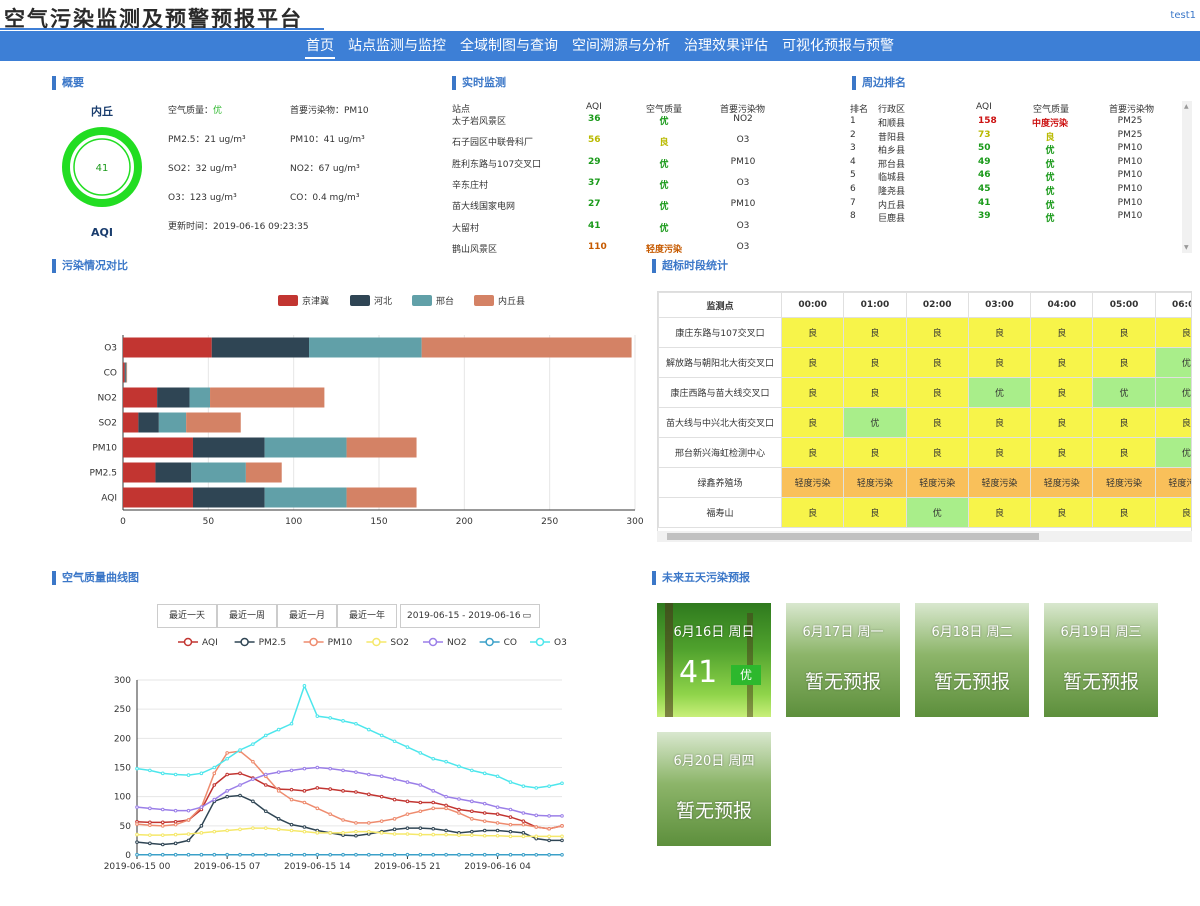  I want to click on ranking-pollutant: PM10, so click(1130, 148).